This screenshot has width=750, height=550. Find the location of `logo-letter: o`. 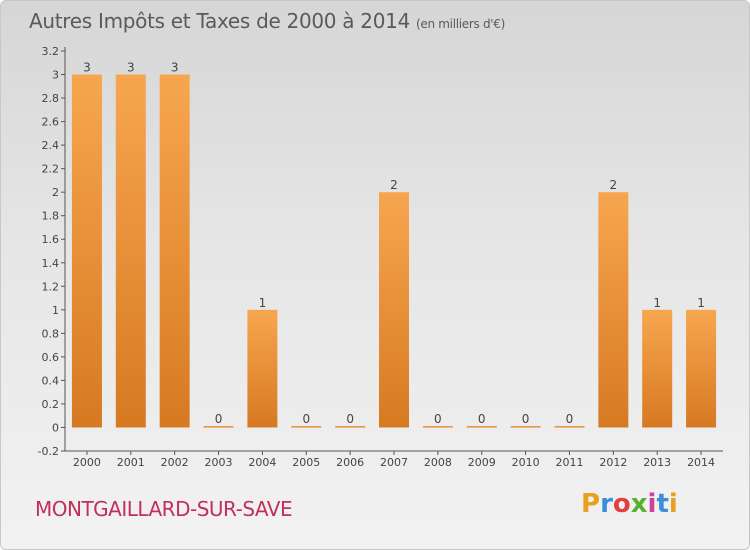

logo-letter: o is located at coordinates (621, 504).